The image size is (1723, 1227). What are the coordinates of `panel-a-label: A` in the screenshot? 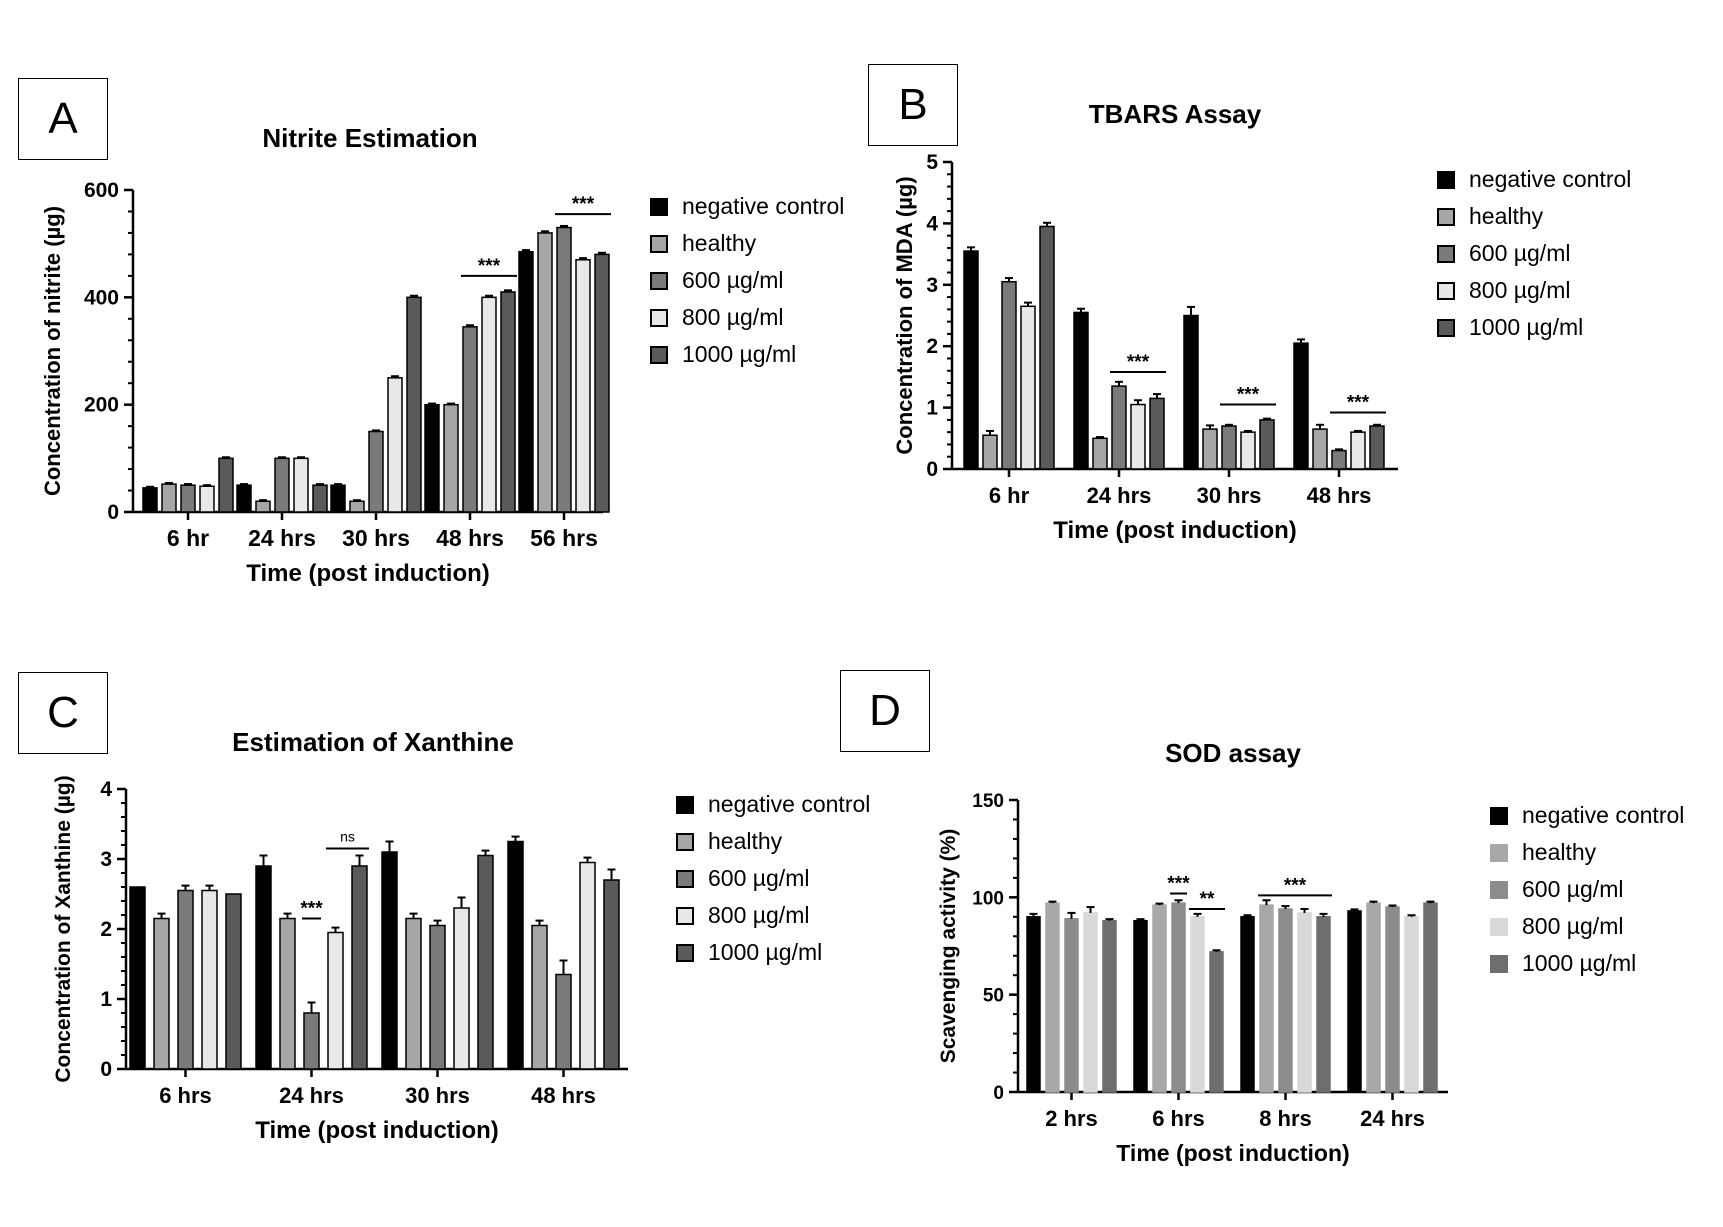 It's located at (63, 119).